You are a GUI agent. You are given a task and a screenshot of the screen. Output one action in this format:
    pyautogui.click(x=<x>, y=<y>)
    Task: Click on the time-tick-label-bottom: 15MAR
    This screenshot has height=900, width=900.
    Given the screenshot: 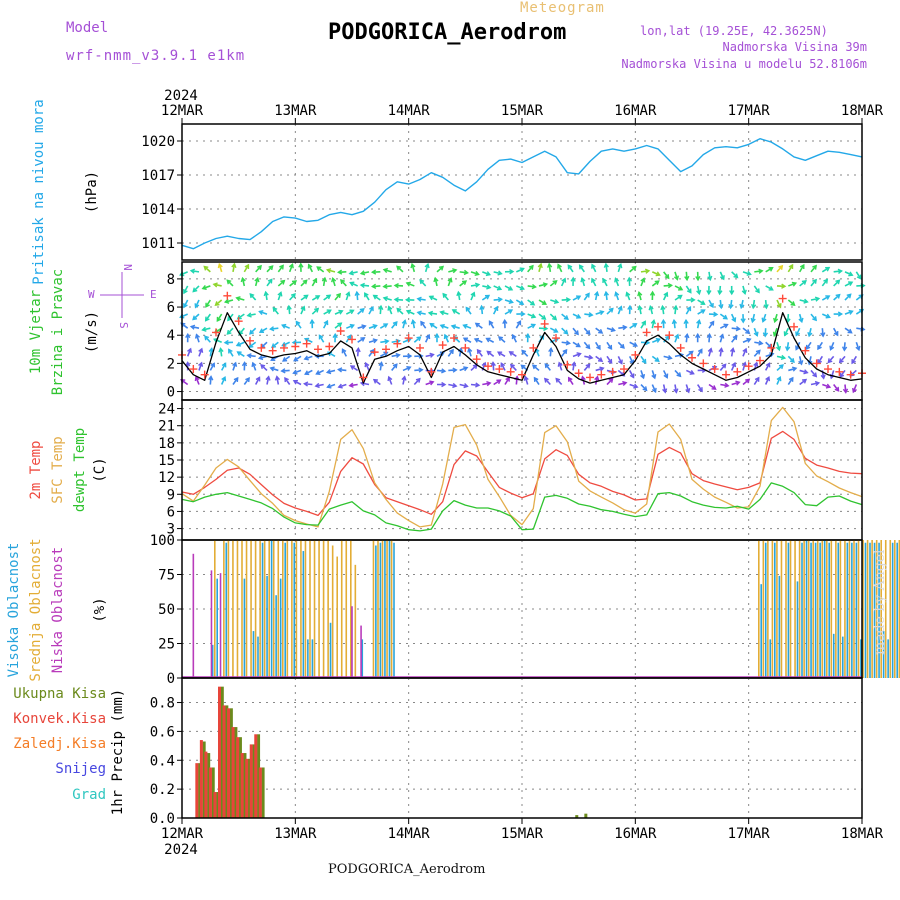 What is the action you would take?
    pyautogui.click(x=522, y=834)
    